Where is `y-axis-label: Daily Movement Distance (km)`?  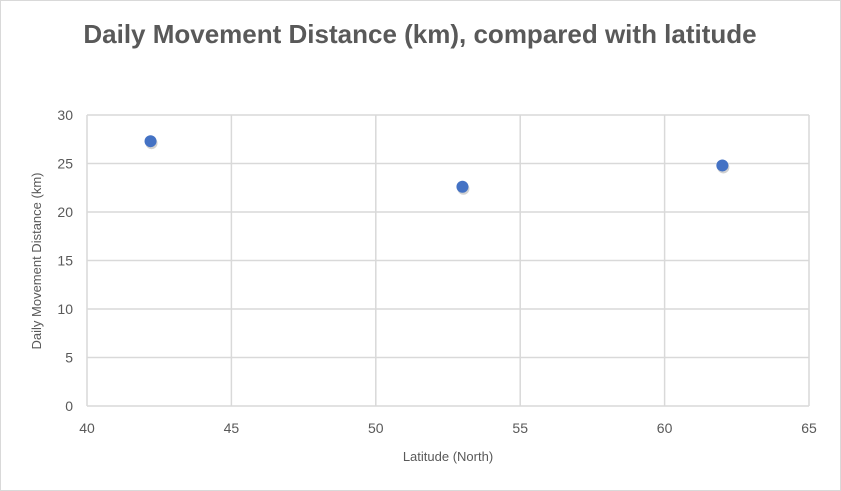 y-axis-label: Daily Movement Distance (km) is located at coordinates (36, 261).